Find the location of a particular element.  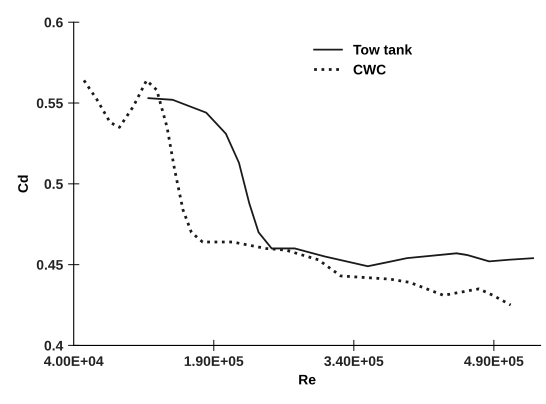

x-tick-label: 3.40E+05 is located at coordinates (354, 361).